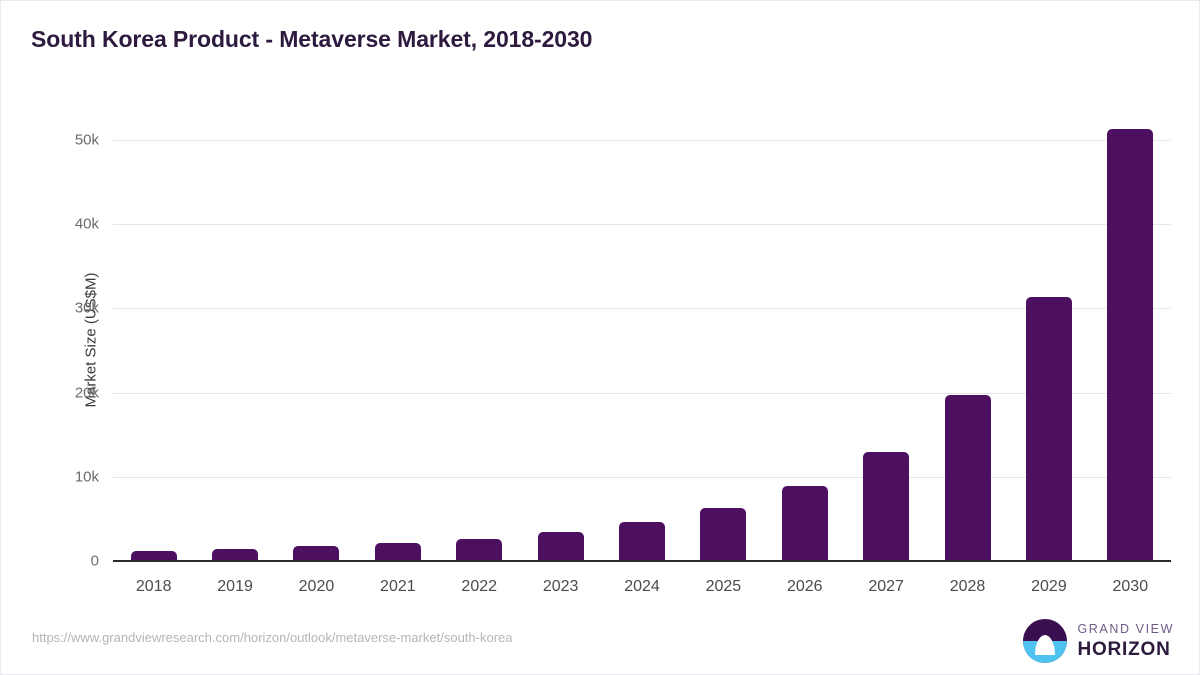 The width and height of the screenshot is (1200, 675). What do you see at coordinates (1049, 586) in the screenshot?
I see `x-axis-tick-label-2029: 2029` at bounding box center [1049, 586].